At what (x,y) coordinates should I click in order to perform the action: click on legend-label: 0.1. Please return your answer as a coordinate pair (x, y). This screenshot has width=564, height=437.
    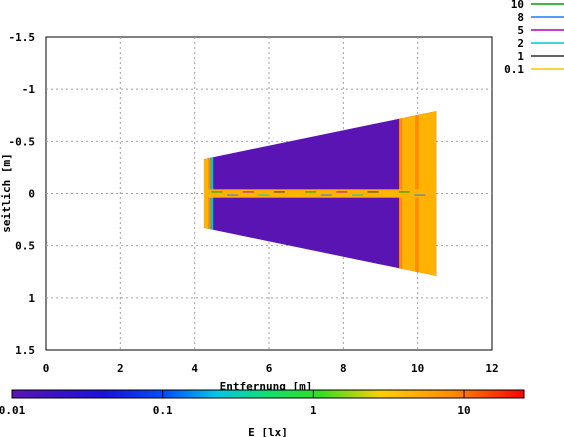
    Looking at the image, I should click on (514, 69).